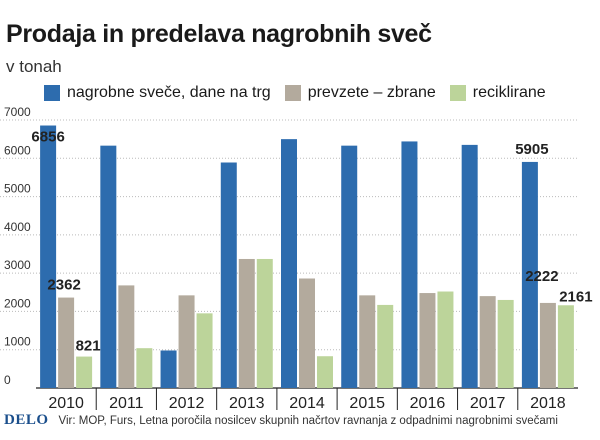  I want to click on bar-placed-2014, so click(289, 263).